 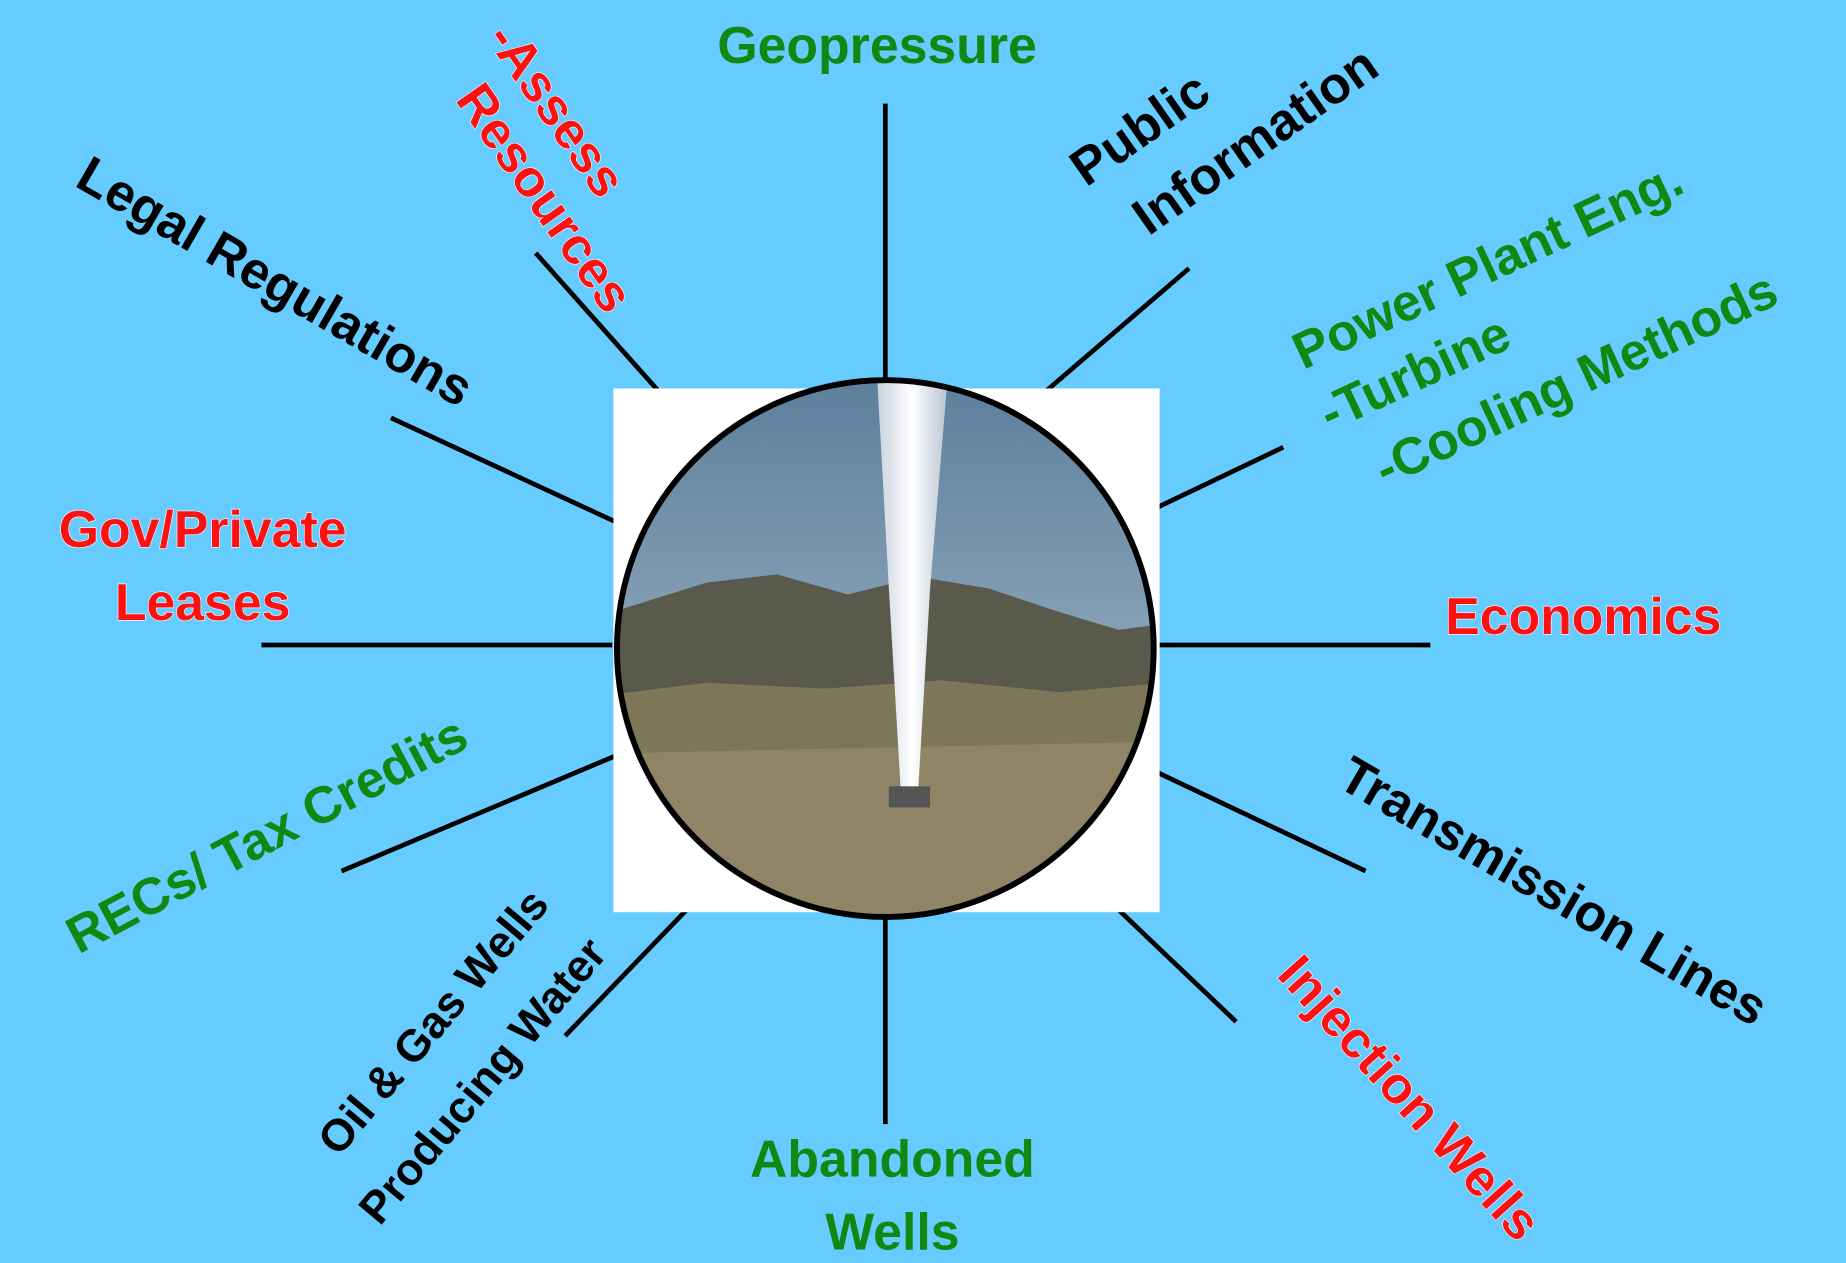 What do you see at coordinates (203, 602) in the screenshot?
I see `node-label: Leases` at bounding box center [203, 602].